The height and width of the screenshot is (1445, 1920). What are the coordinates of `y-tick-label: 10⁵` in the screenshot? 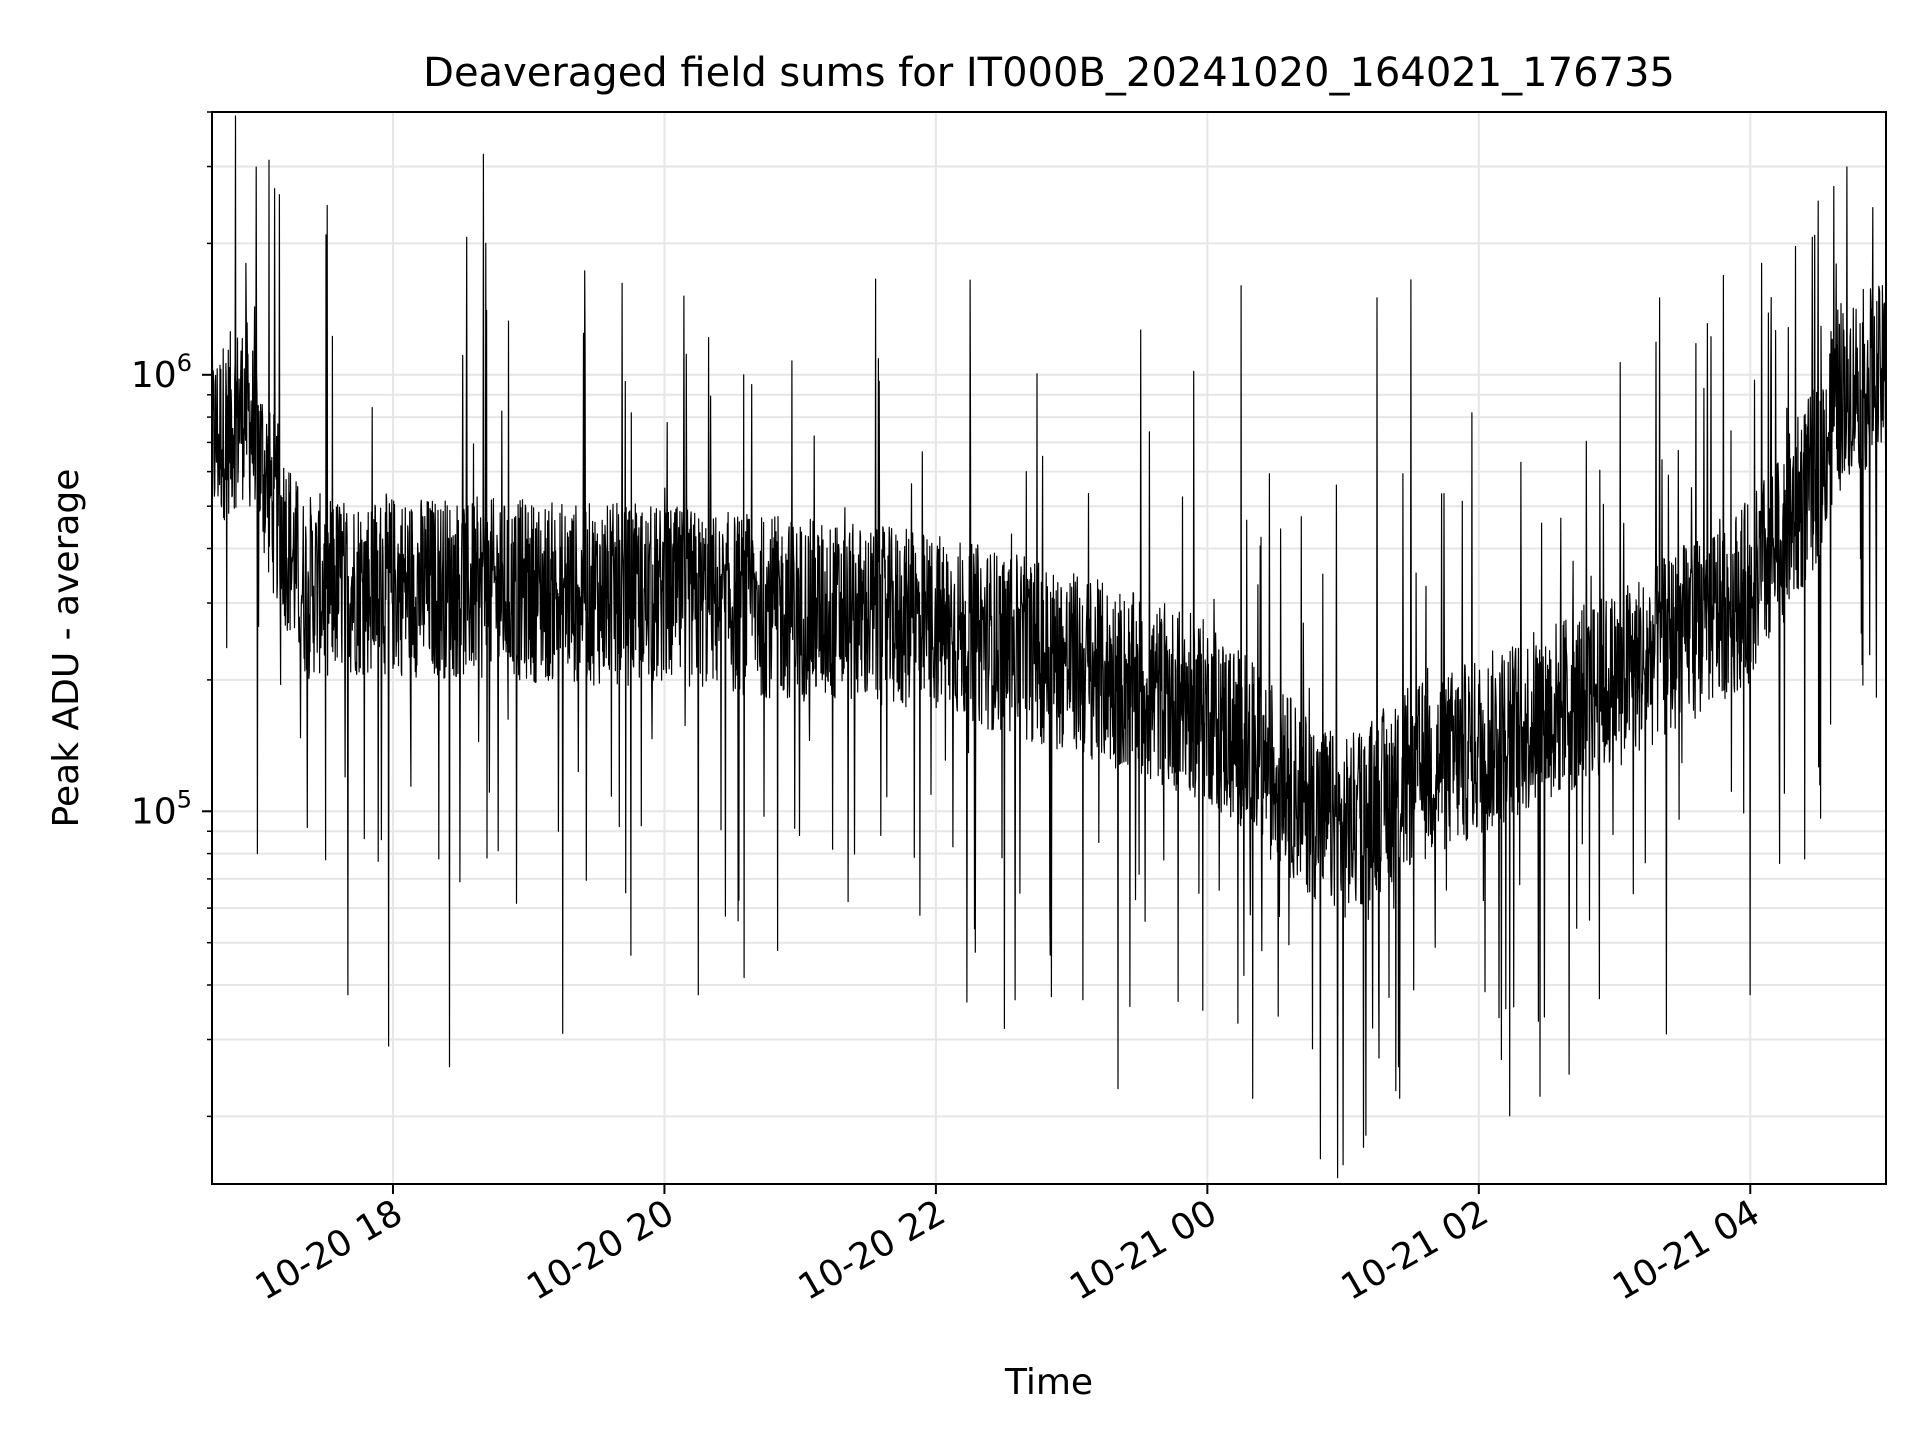 It's located at (161, 808).